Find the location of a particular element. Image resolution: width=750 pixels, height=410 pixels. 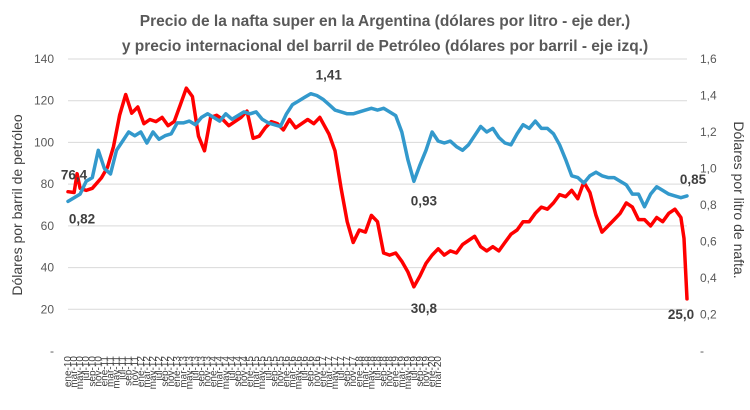

x-tick-label: sep-12 is located at coordinates (165, 371).